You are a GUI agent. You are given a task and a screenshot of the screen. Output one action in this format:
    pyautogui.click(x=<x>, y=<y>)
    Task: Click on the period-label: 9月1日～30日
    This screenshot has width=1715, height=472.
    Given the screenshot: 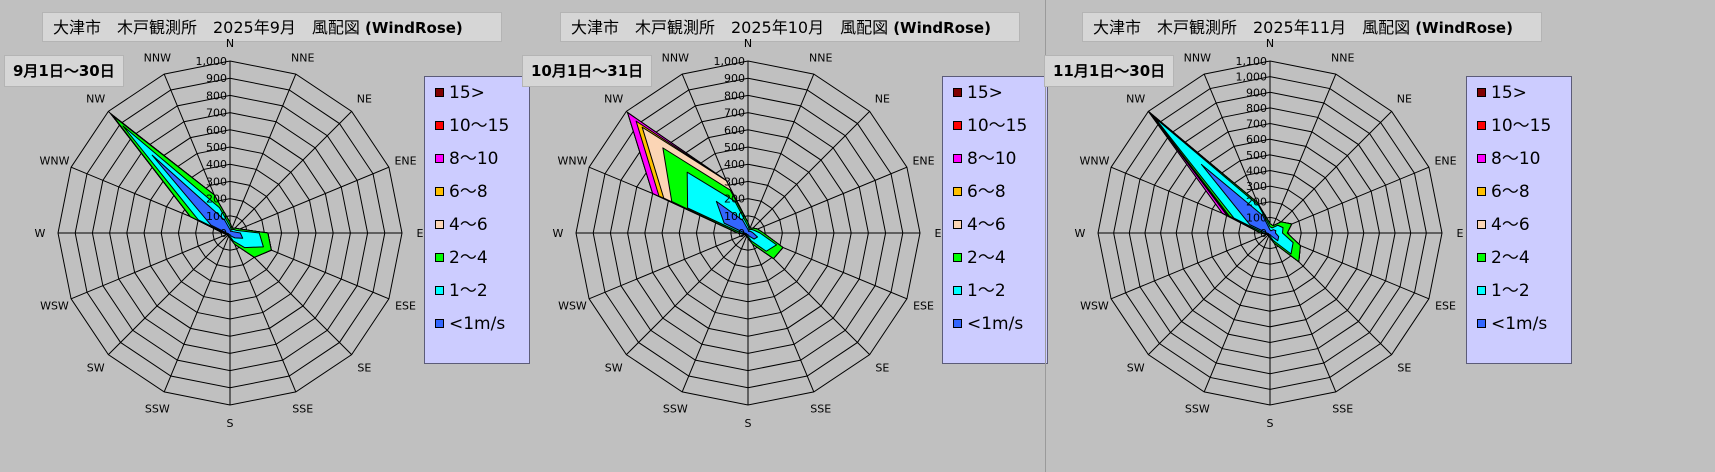 What is the action you would take?
    pyautogui.click(x=64, y=71)
    